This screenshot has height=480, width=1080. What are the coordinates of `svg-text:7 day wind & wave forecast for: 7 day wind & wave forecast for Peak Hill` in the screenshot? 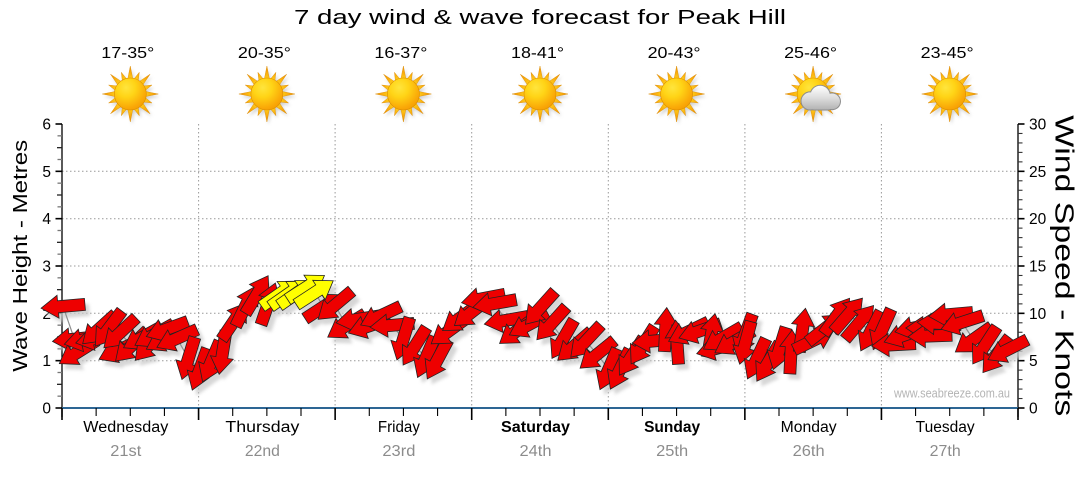 It's located at (540, 17).